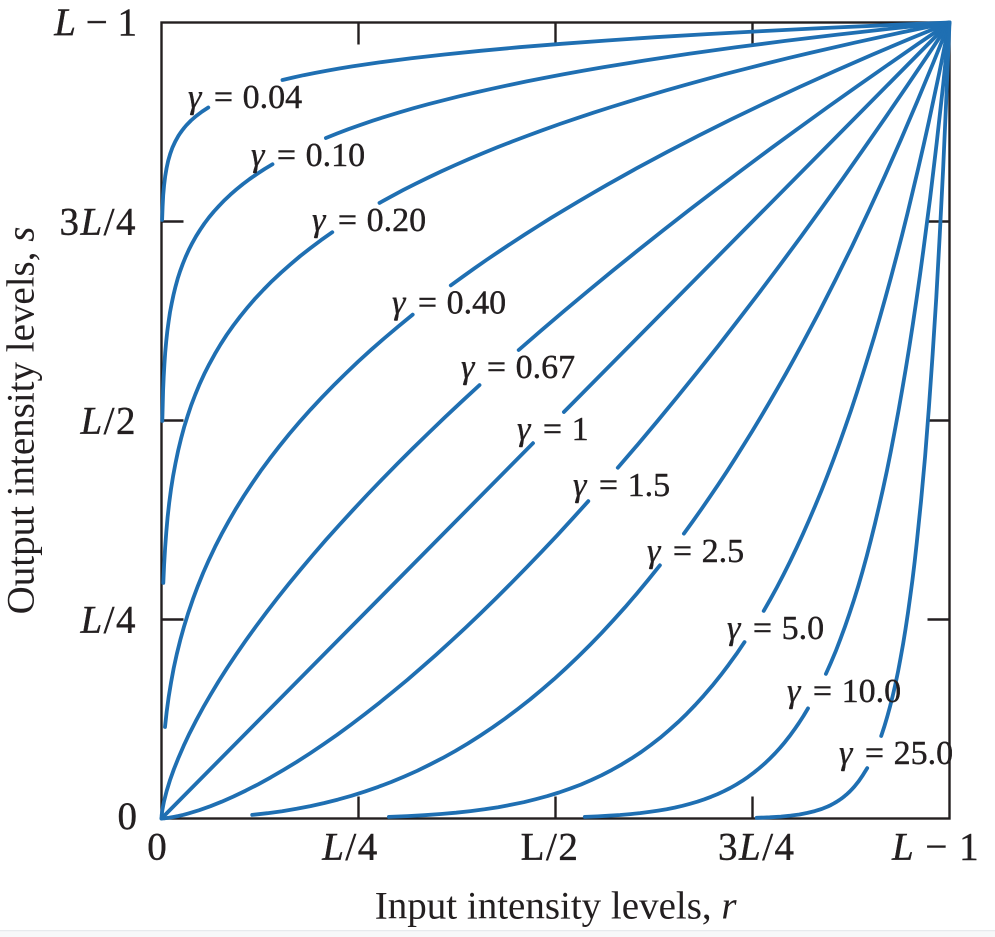  I want to click on svg-text: γ = 0.67, so click(518, 367).